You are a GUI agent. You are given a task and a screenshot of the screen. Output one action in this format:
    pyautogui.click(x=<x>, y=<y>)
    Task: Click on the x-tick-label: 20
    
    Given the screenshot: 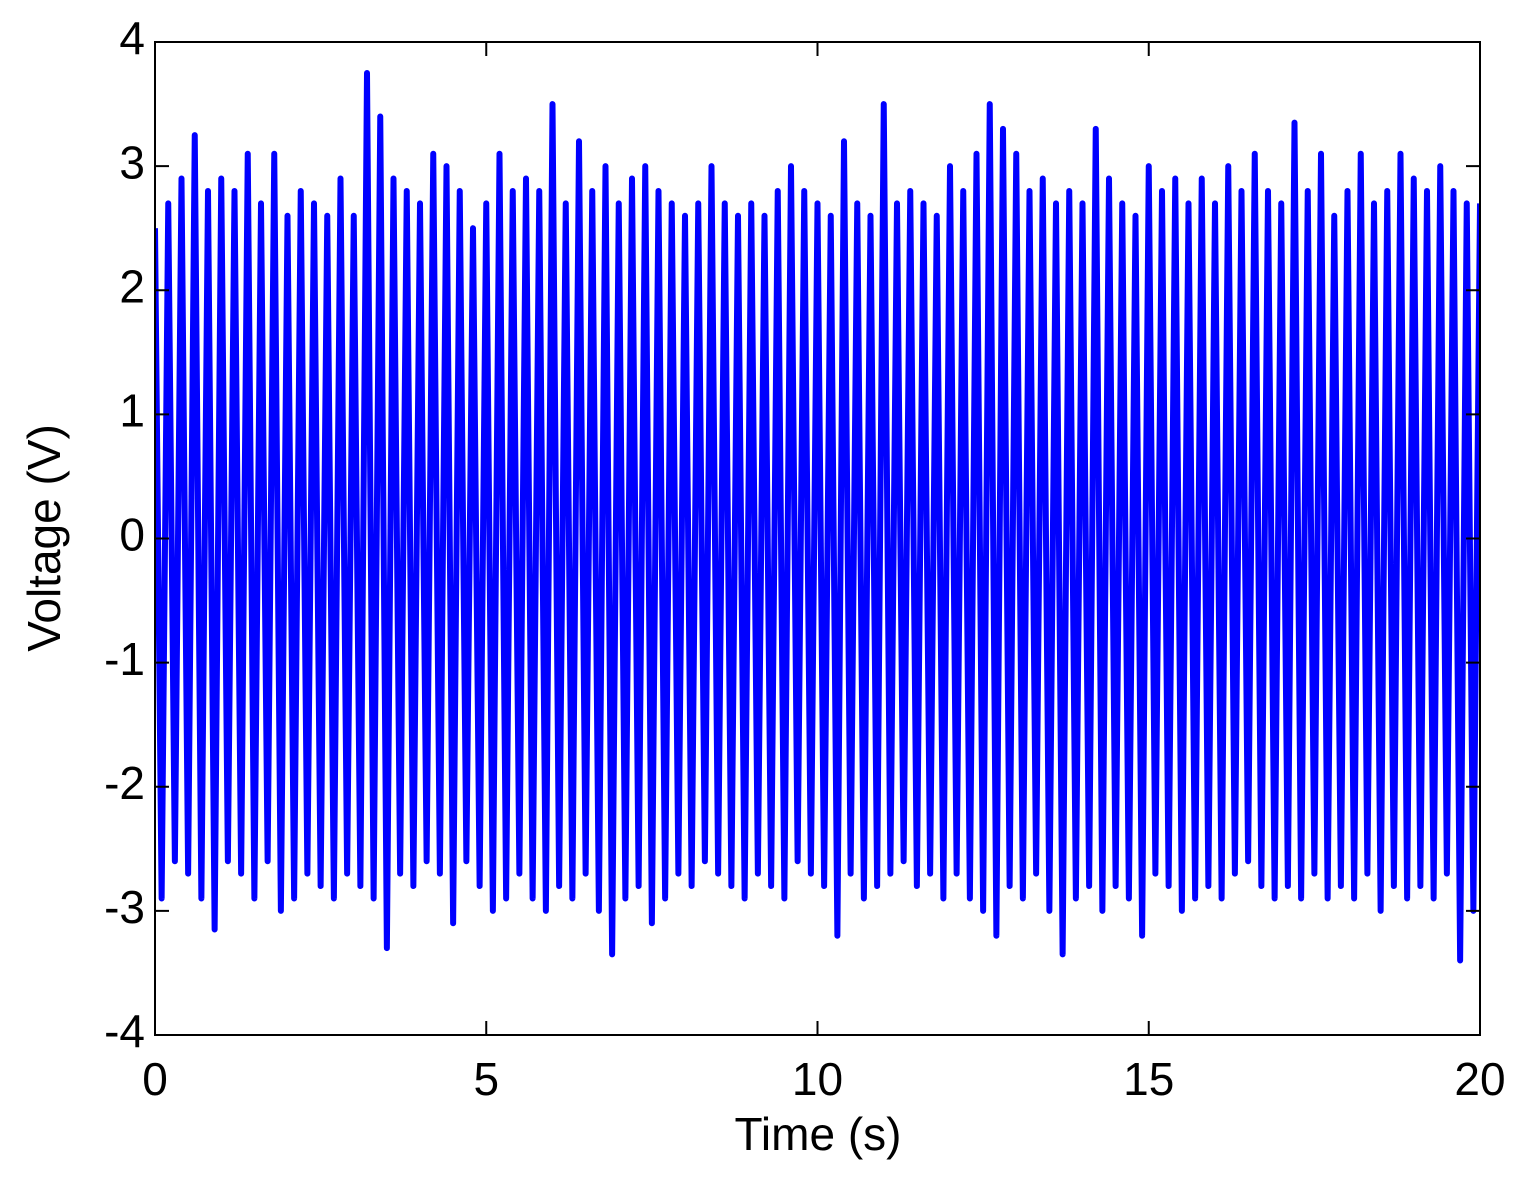 What is the action you would take?
    pyautogui.click(x=1479, y=1079)
    